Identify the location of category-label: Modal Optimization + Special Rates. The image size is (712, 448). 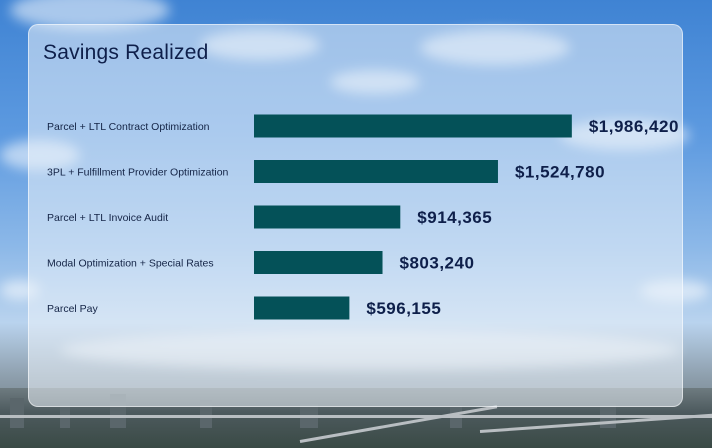
(130, 264).